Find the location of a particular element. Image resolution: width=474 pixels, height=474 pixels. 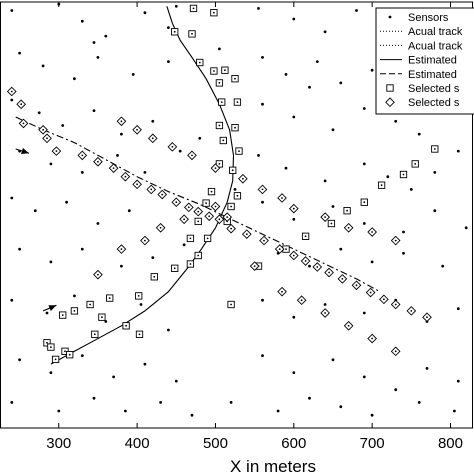

legend-marker-dot is located at coordinates (390, 17).